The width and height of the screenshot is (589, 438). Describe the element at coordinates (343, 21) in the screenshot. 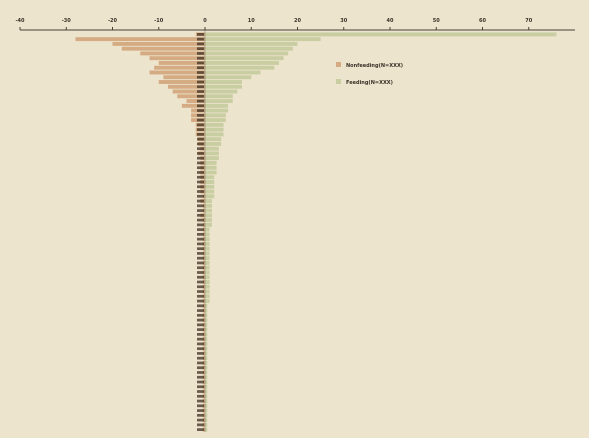

I see `x-tick-label: 30` at that location.